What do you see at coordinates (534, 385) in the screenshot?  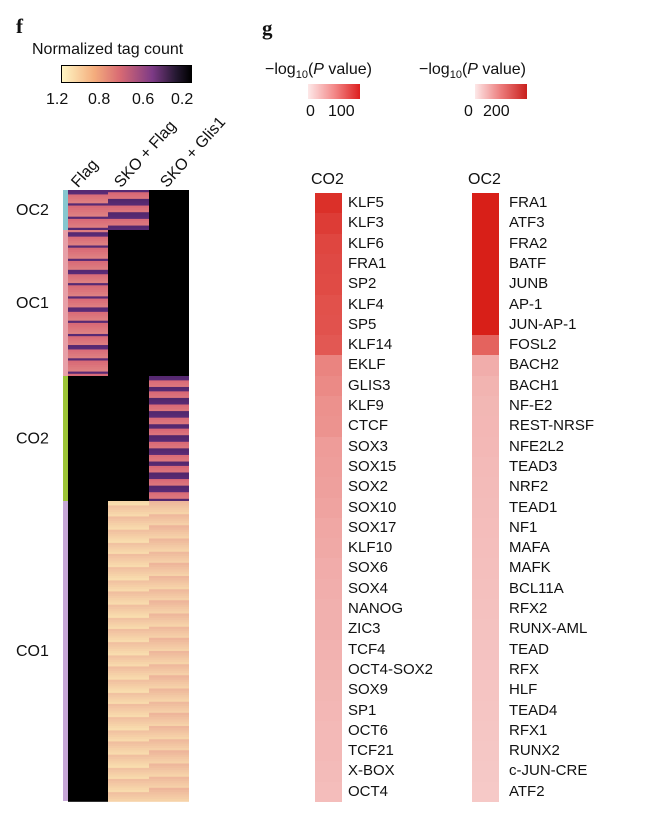 I see `motif-label: BACH1` at bounding box center [534, 385].